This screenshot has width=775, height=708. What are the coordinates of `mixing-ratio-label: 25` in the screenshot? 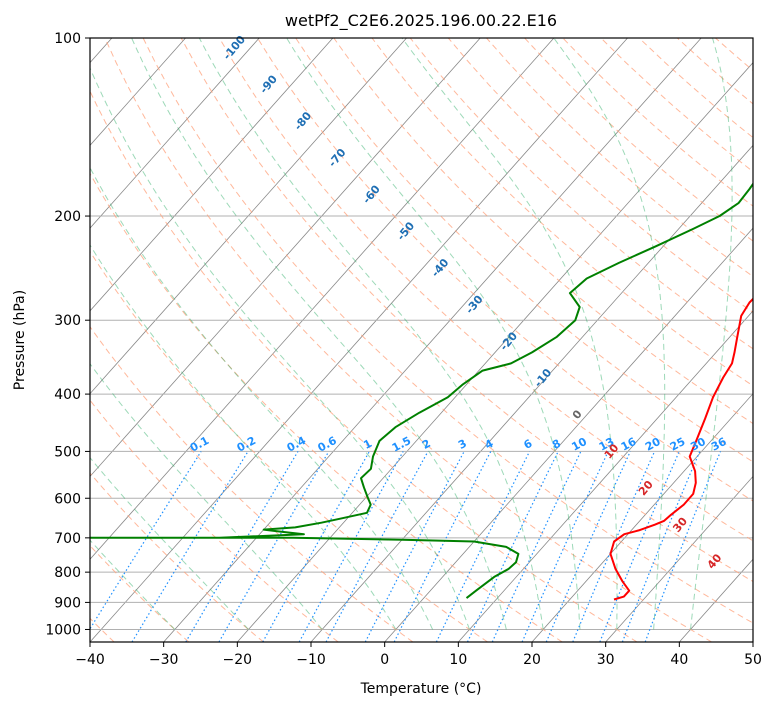 It's located at (678, 444).